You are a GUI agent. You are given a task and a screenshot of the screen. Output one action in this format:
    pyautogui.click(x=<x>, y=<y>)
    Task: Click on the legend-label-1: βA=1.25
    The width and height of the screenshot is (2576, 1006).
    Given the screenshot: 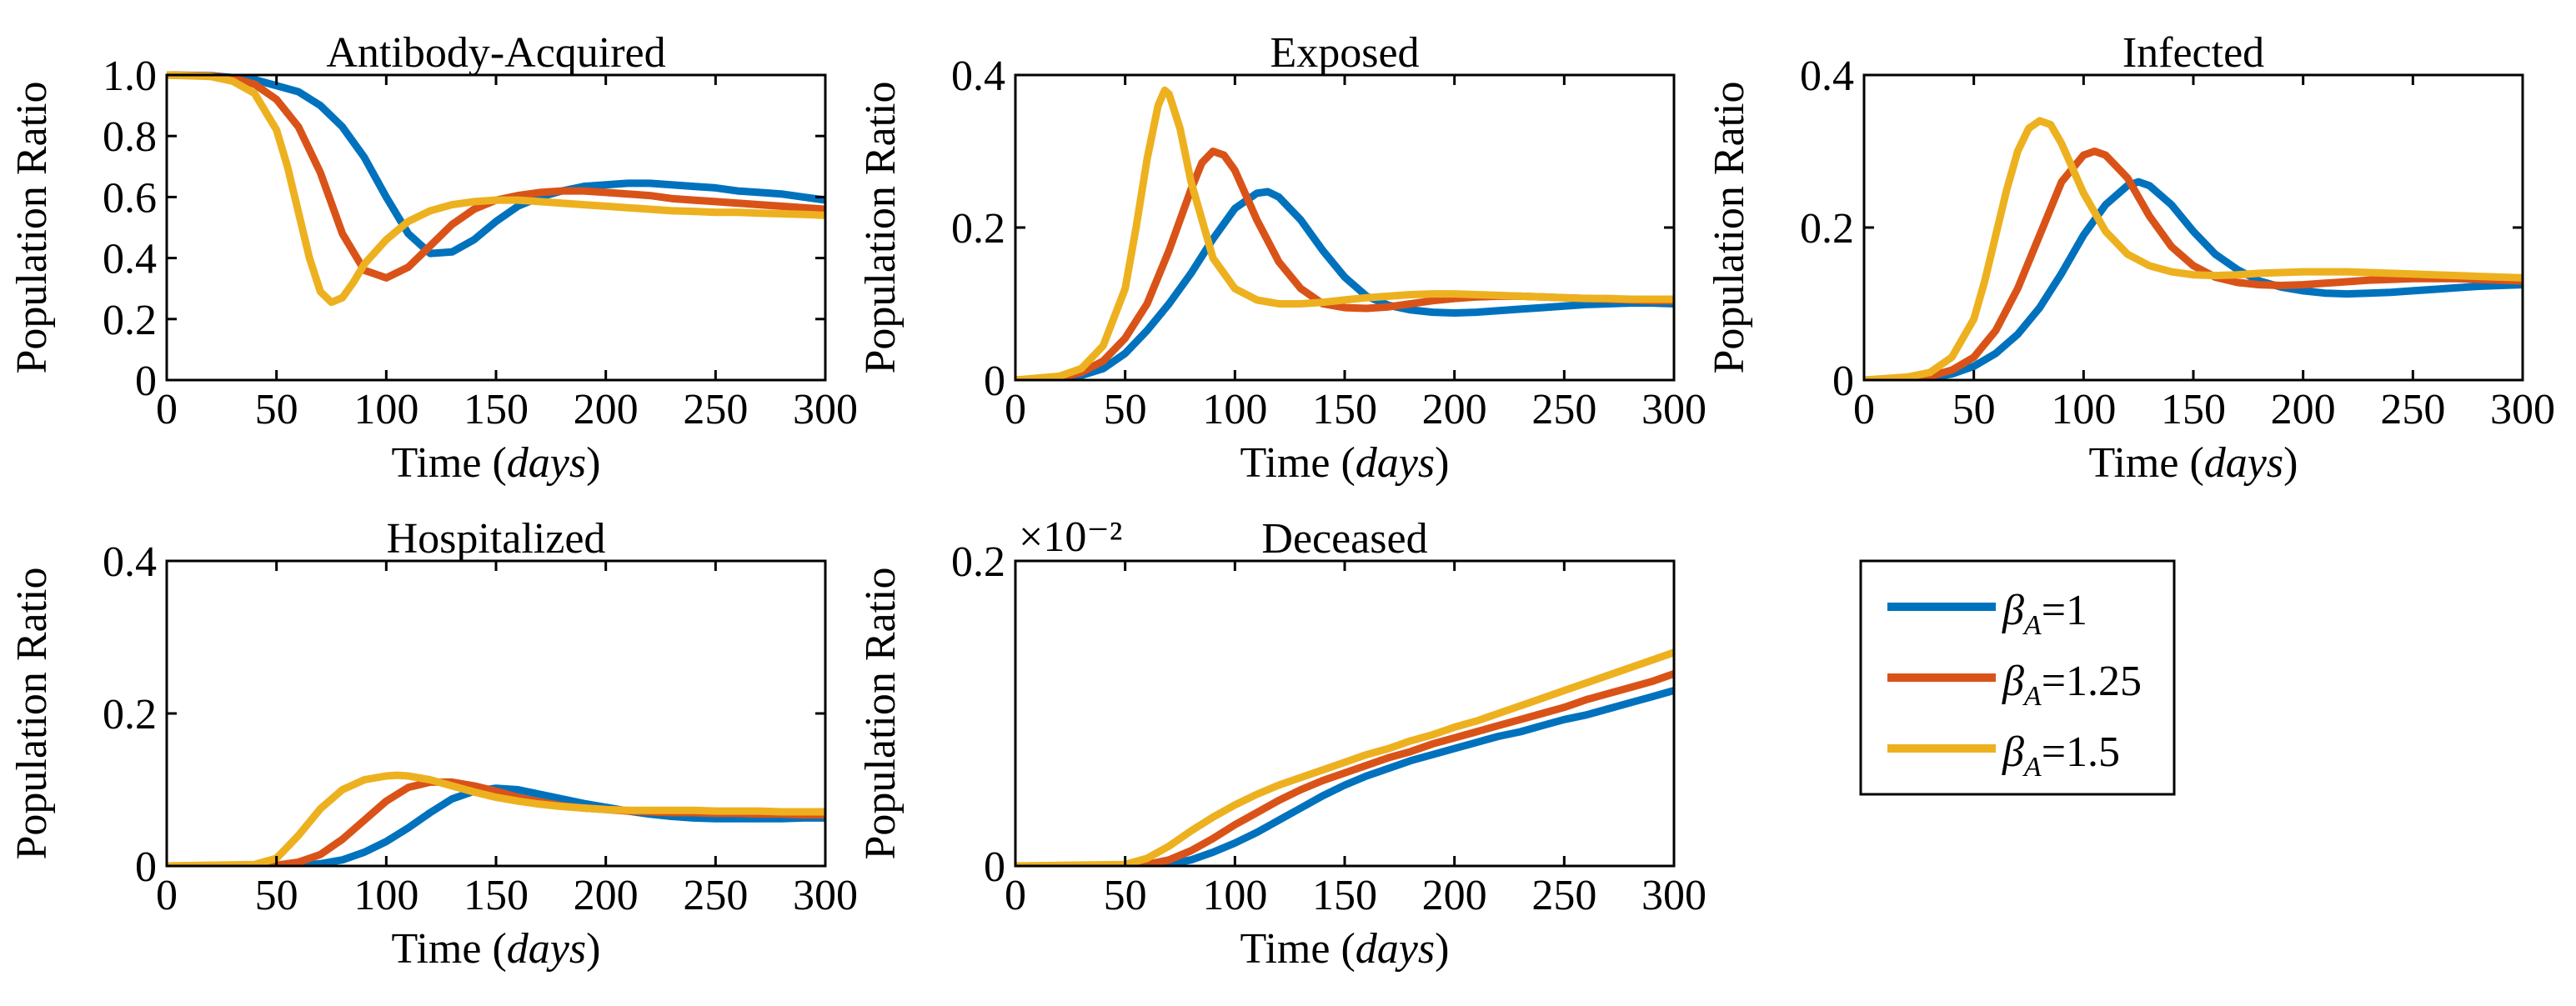 What is the action you would take?
    pyautogui.click(x=2072, y=685)
    